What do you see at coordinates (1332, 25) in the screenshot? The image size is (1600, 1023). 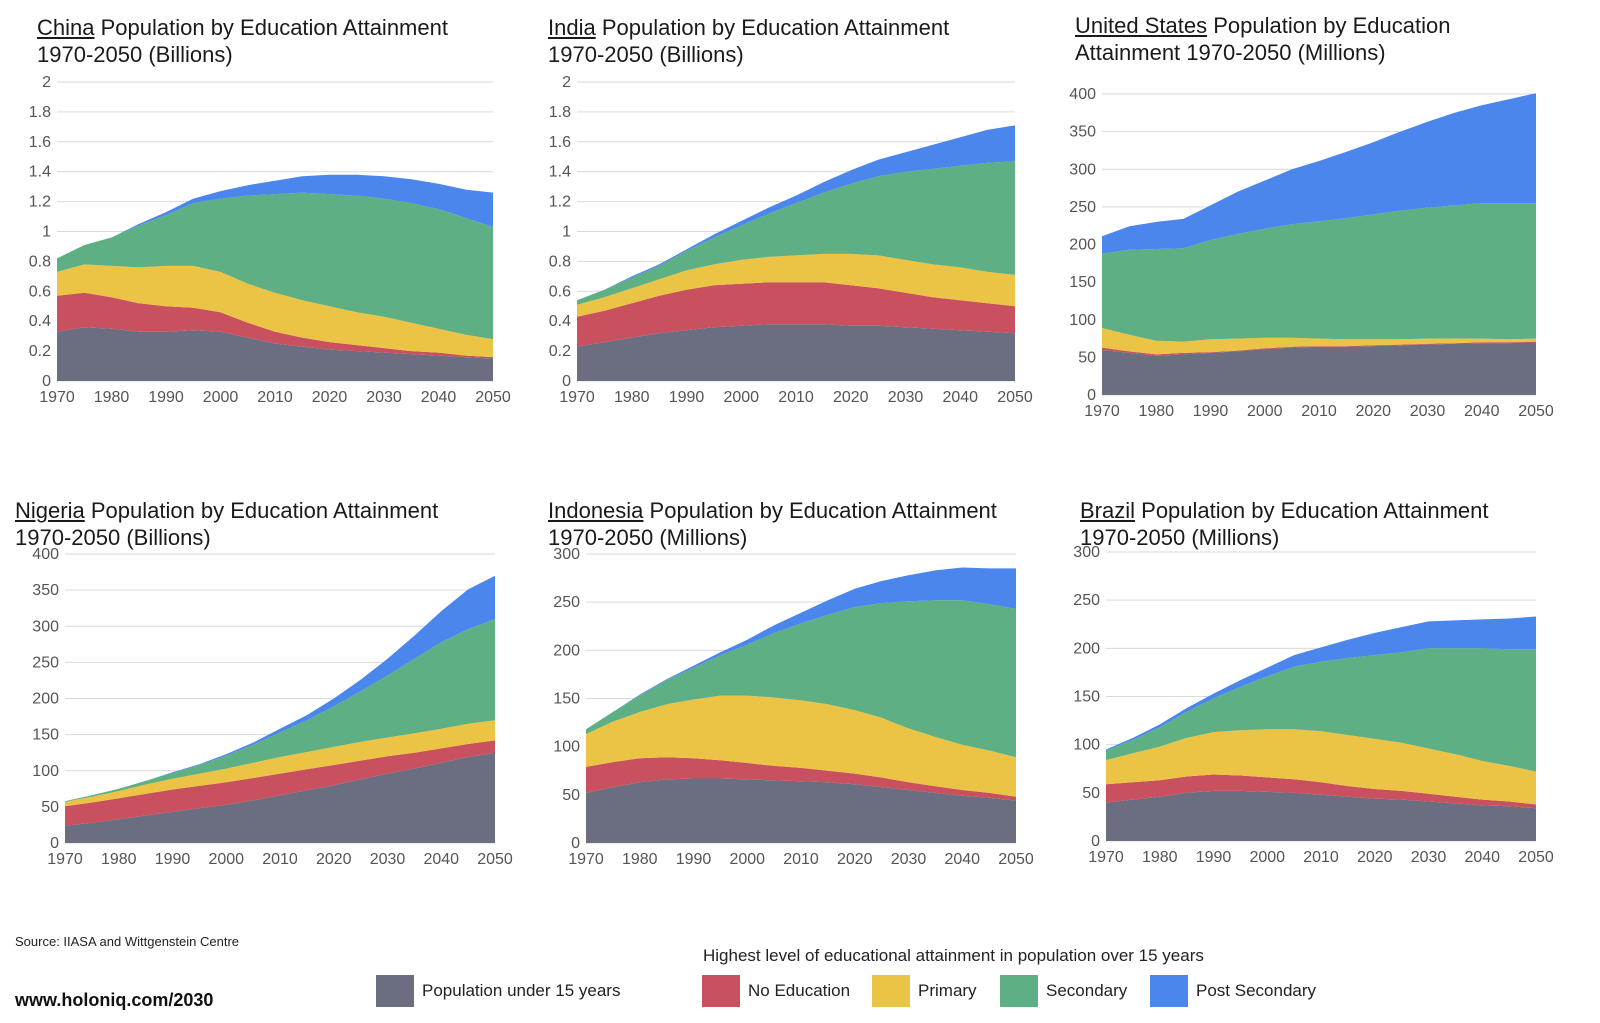 I see `title-rest: Population by Education` at bounding box center [1332, 25].